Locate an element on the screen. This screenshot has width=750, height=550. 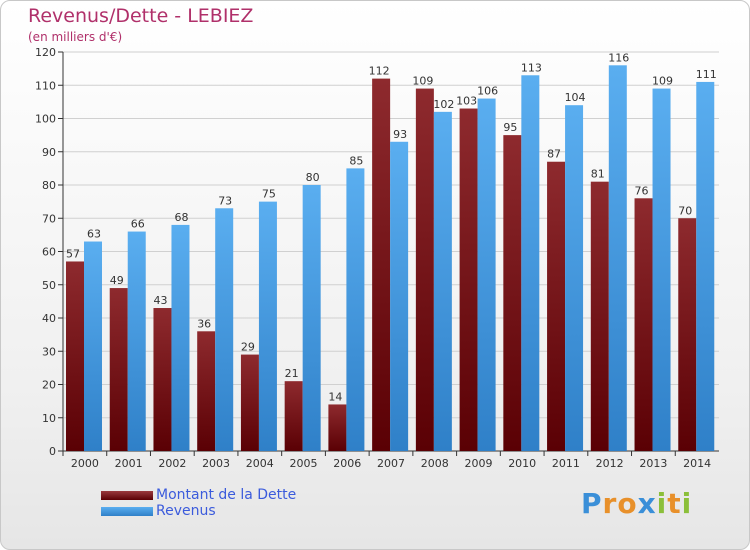
legend-swatch-revenue is located at coordinates (127, 511).